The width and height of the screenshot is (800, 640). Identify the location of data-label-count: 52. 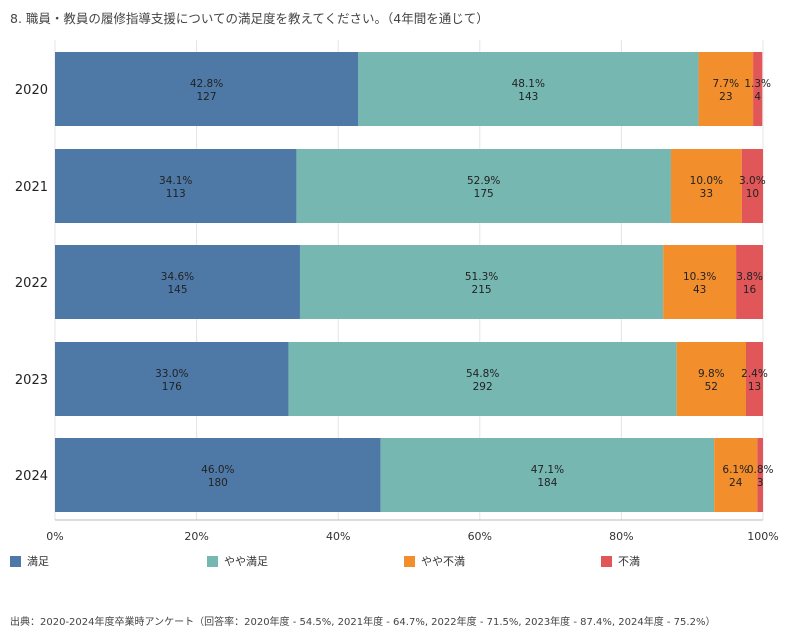
(711, 387).